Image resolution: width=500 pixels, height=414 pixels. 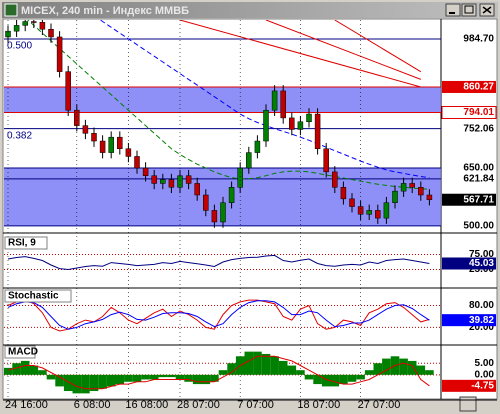 I want to click on level-label: 621.84, so click(x=478, y=179).